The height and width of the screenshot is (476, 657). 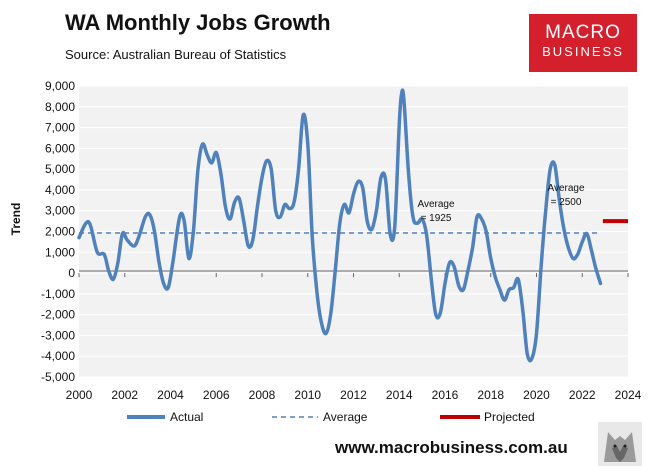 I want to click on x-tick-label: 2022, so click(x=582, y=395).